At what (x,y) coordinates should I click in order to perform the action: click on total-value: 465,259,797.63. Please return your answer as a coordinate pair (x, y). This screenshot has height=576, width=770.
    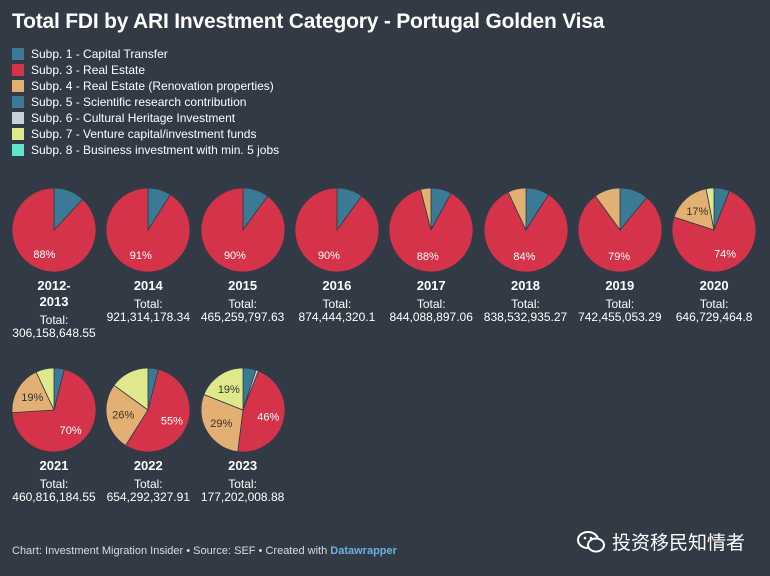
    Looking at the image, I should click on (242, 317).